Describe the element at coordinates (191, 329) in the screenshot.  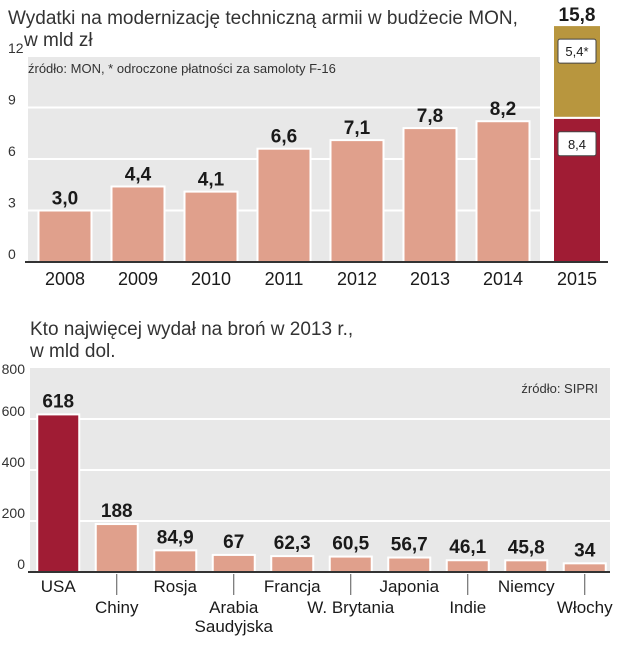
I see `chart-arms-title-line1: Kto najwięcej wydał na broń w 2013 r.,` at that location.